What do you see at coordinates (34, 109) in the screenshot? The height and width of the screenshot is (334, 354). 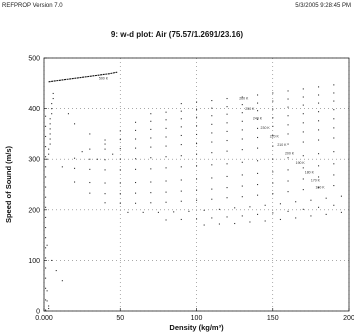 I see `y-tick-label: 400` at bounding box center [34, 109].